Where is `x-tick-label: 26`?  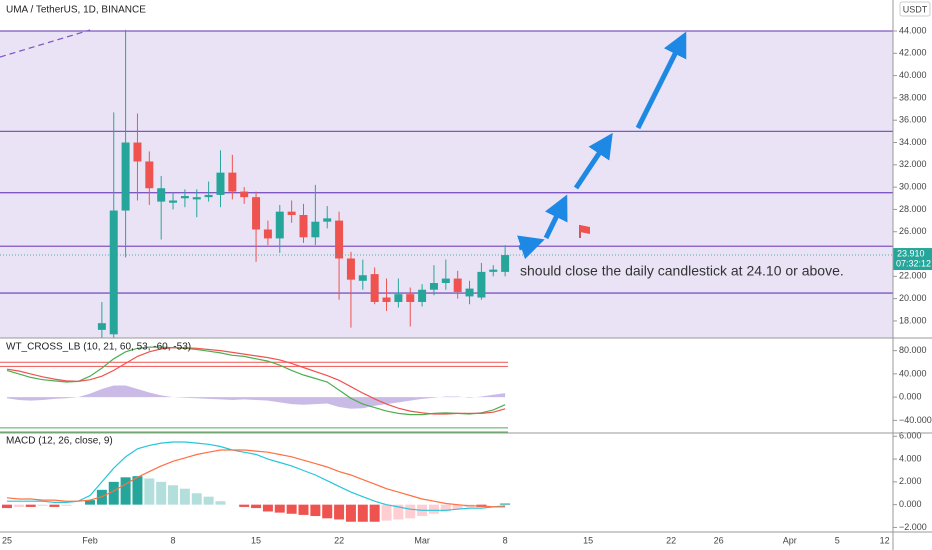
x-tick-label: 26 is located at coordinates (719, 540).